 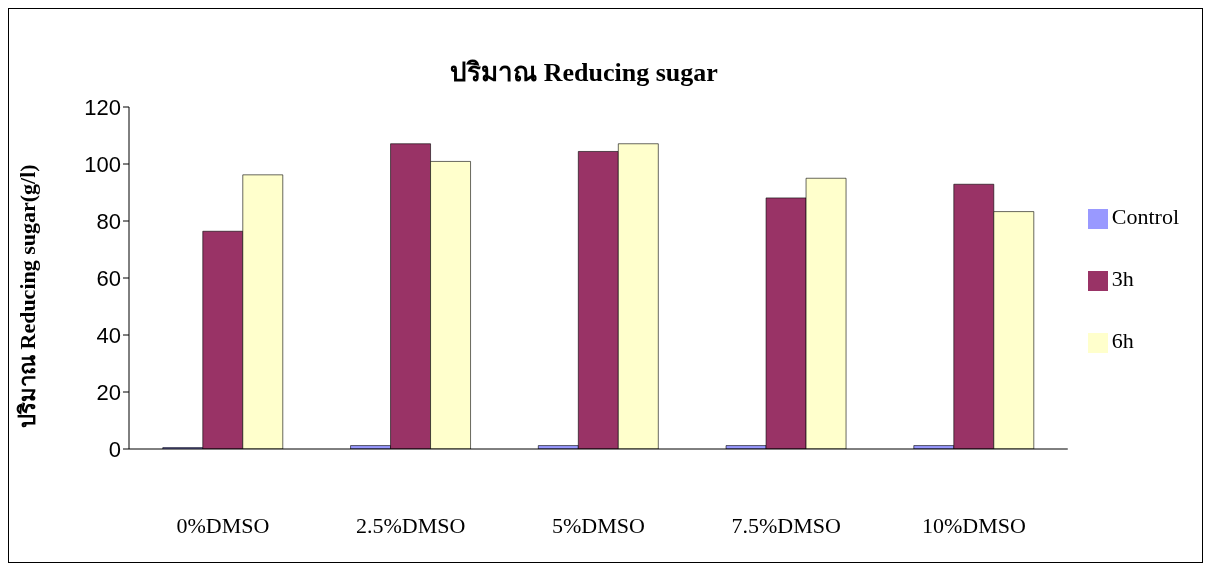 I want to click on legend-label: 3h, so click(x=1122, y=278).